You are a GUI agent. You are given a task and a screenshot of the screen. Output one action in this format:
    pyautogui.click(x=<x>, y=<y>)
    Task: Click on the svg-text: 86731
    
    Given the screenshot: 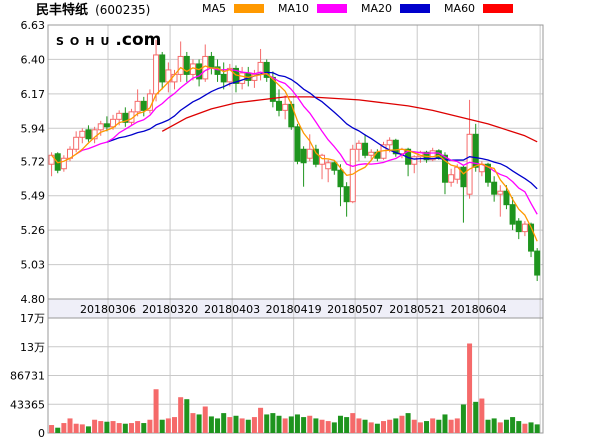 What is the action you would take?
    pyautogui.click(x=27, y=375)
    